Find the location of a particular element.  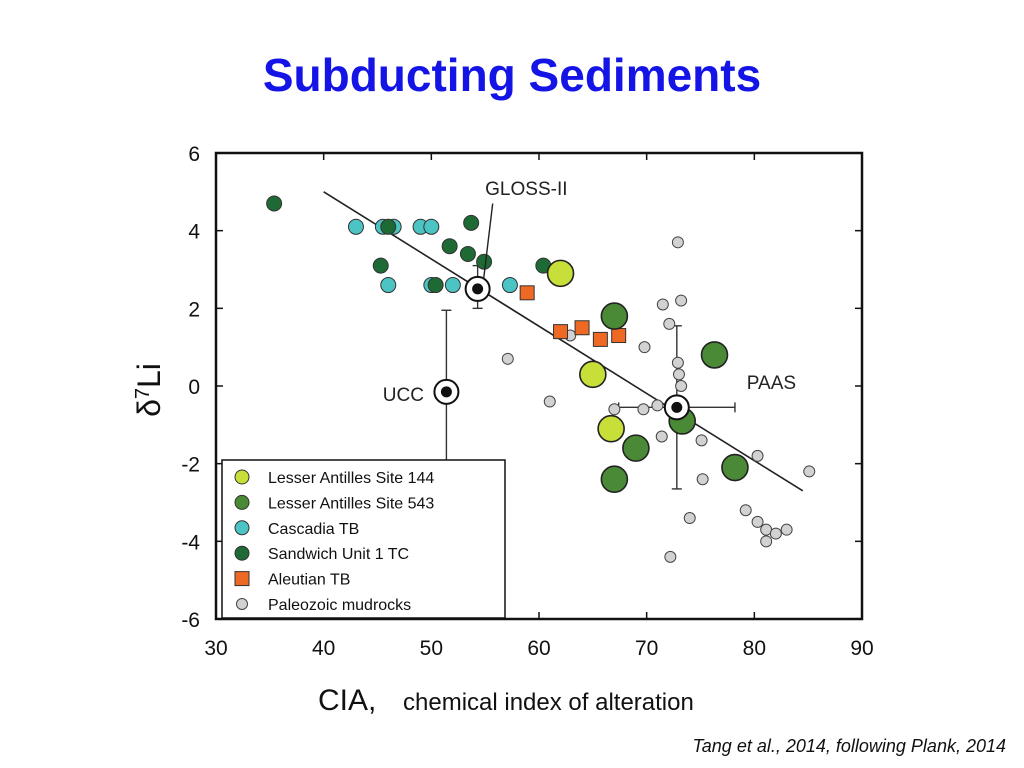

x-tick-label: 50 is located at coordinates (431, 648).